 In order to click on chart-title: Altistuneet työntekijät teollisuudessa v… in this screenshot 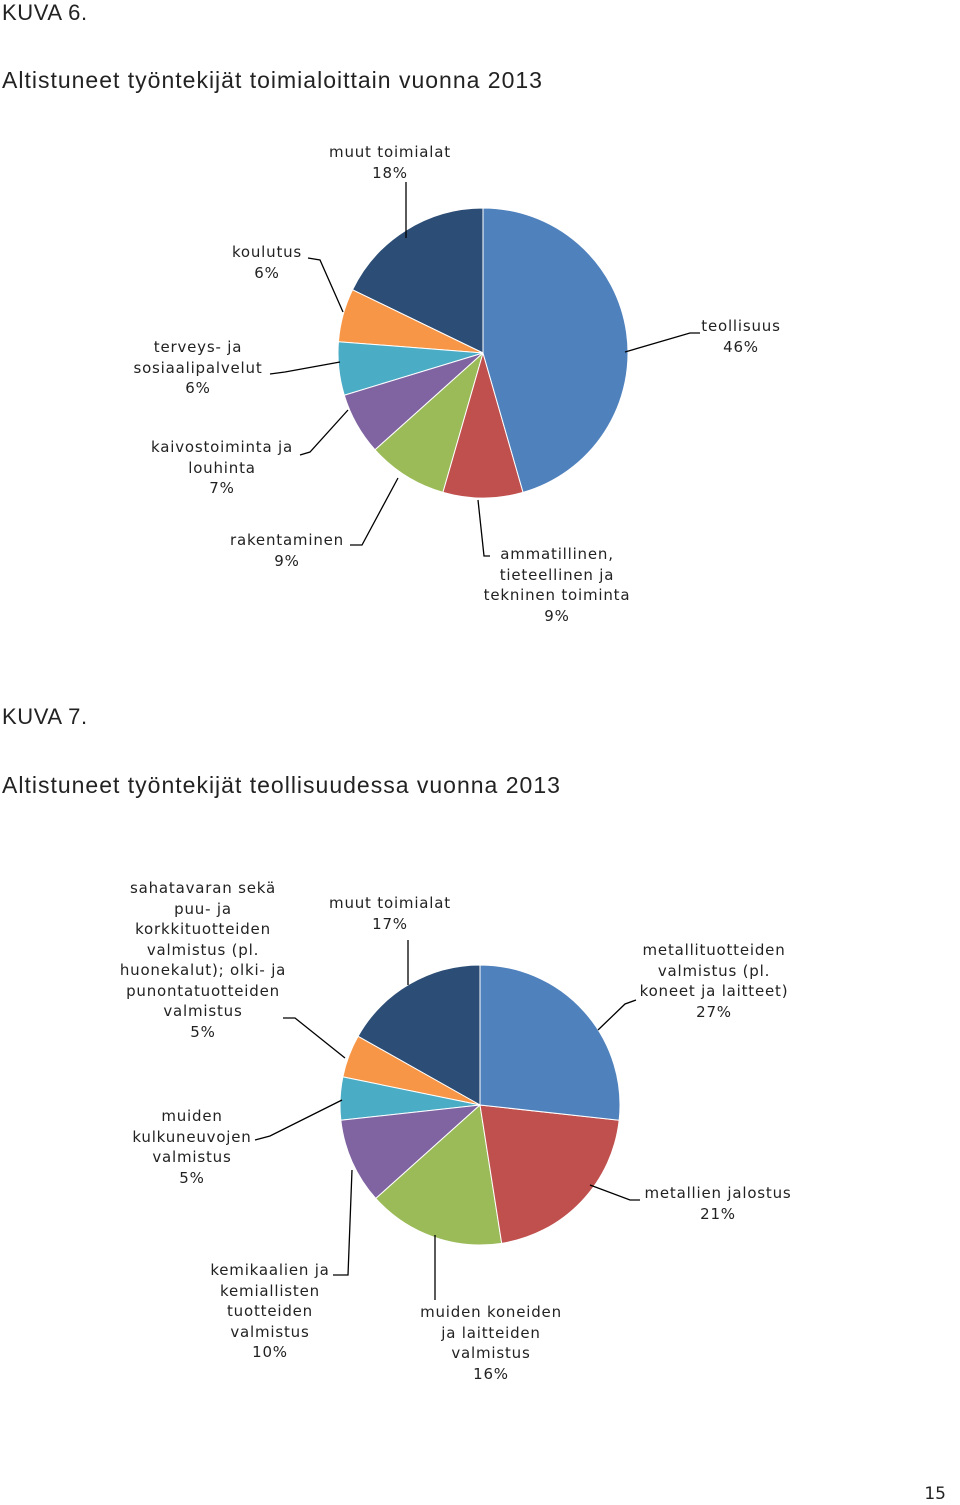, I will do `click(281, 785)`.